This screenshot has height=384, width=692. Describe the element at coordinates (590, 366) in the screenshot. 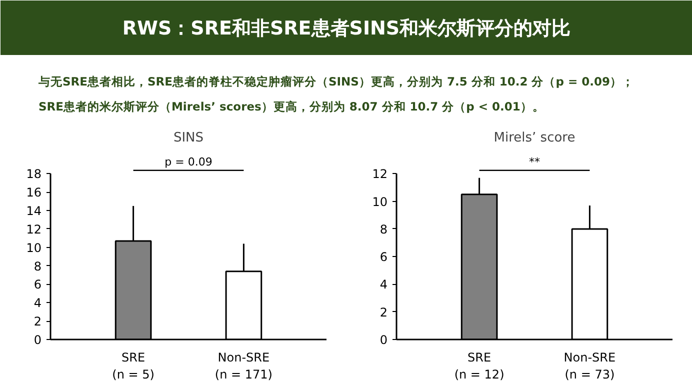

I see `x-tick-label: Non-SRE (n = 73)` at that location.